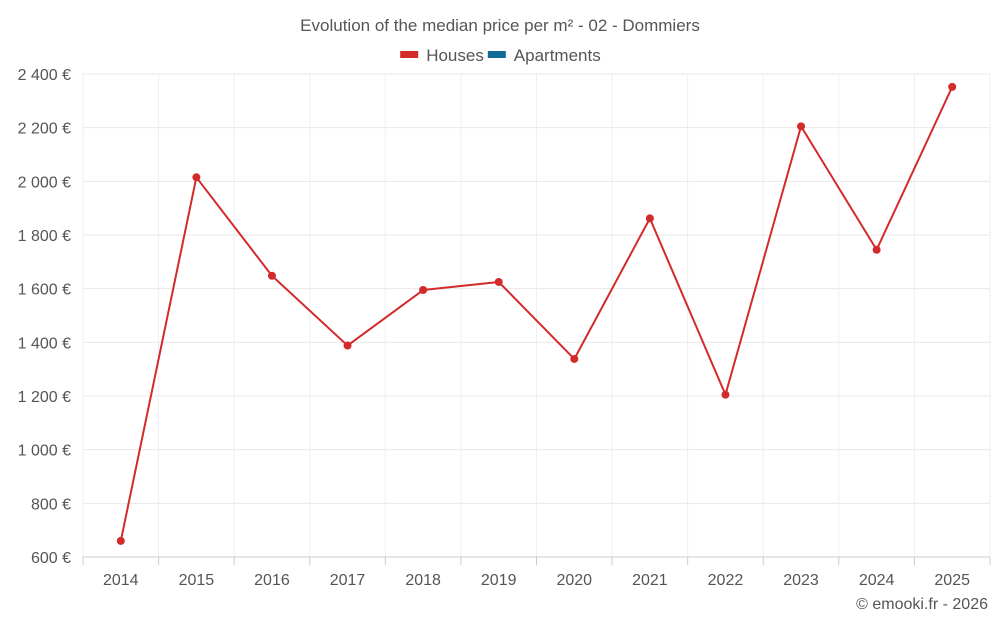  Describe the element at coordinates (44, 75) in the screenshot. I see `y-tick-label: 2 400 €` at that location.